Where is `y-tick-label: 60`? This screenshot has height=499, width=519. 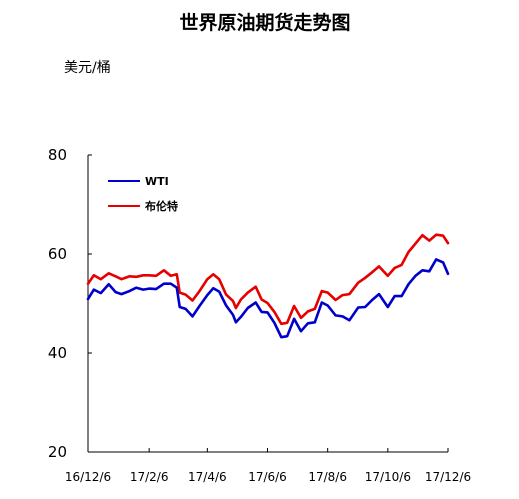
y-tick-label: 60 is located at coordinates (57, 254).